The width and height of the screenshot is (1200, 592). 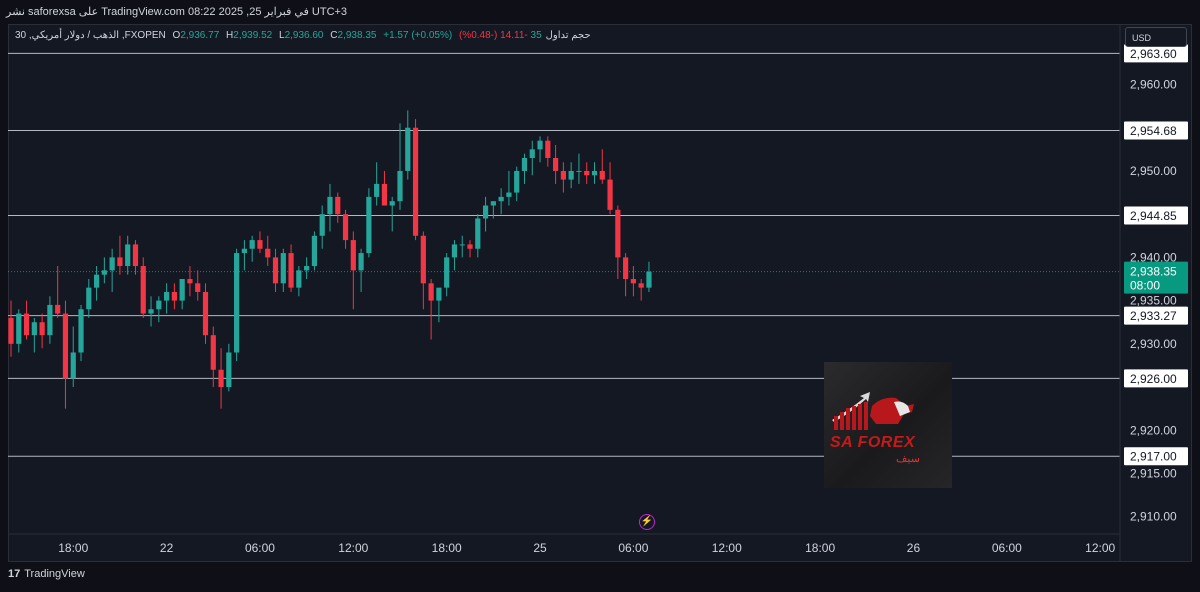 What do you see at coordinates (873, 411) in the screenshot?
I see `bull-icon` at bounding box center [873, 411].